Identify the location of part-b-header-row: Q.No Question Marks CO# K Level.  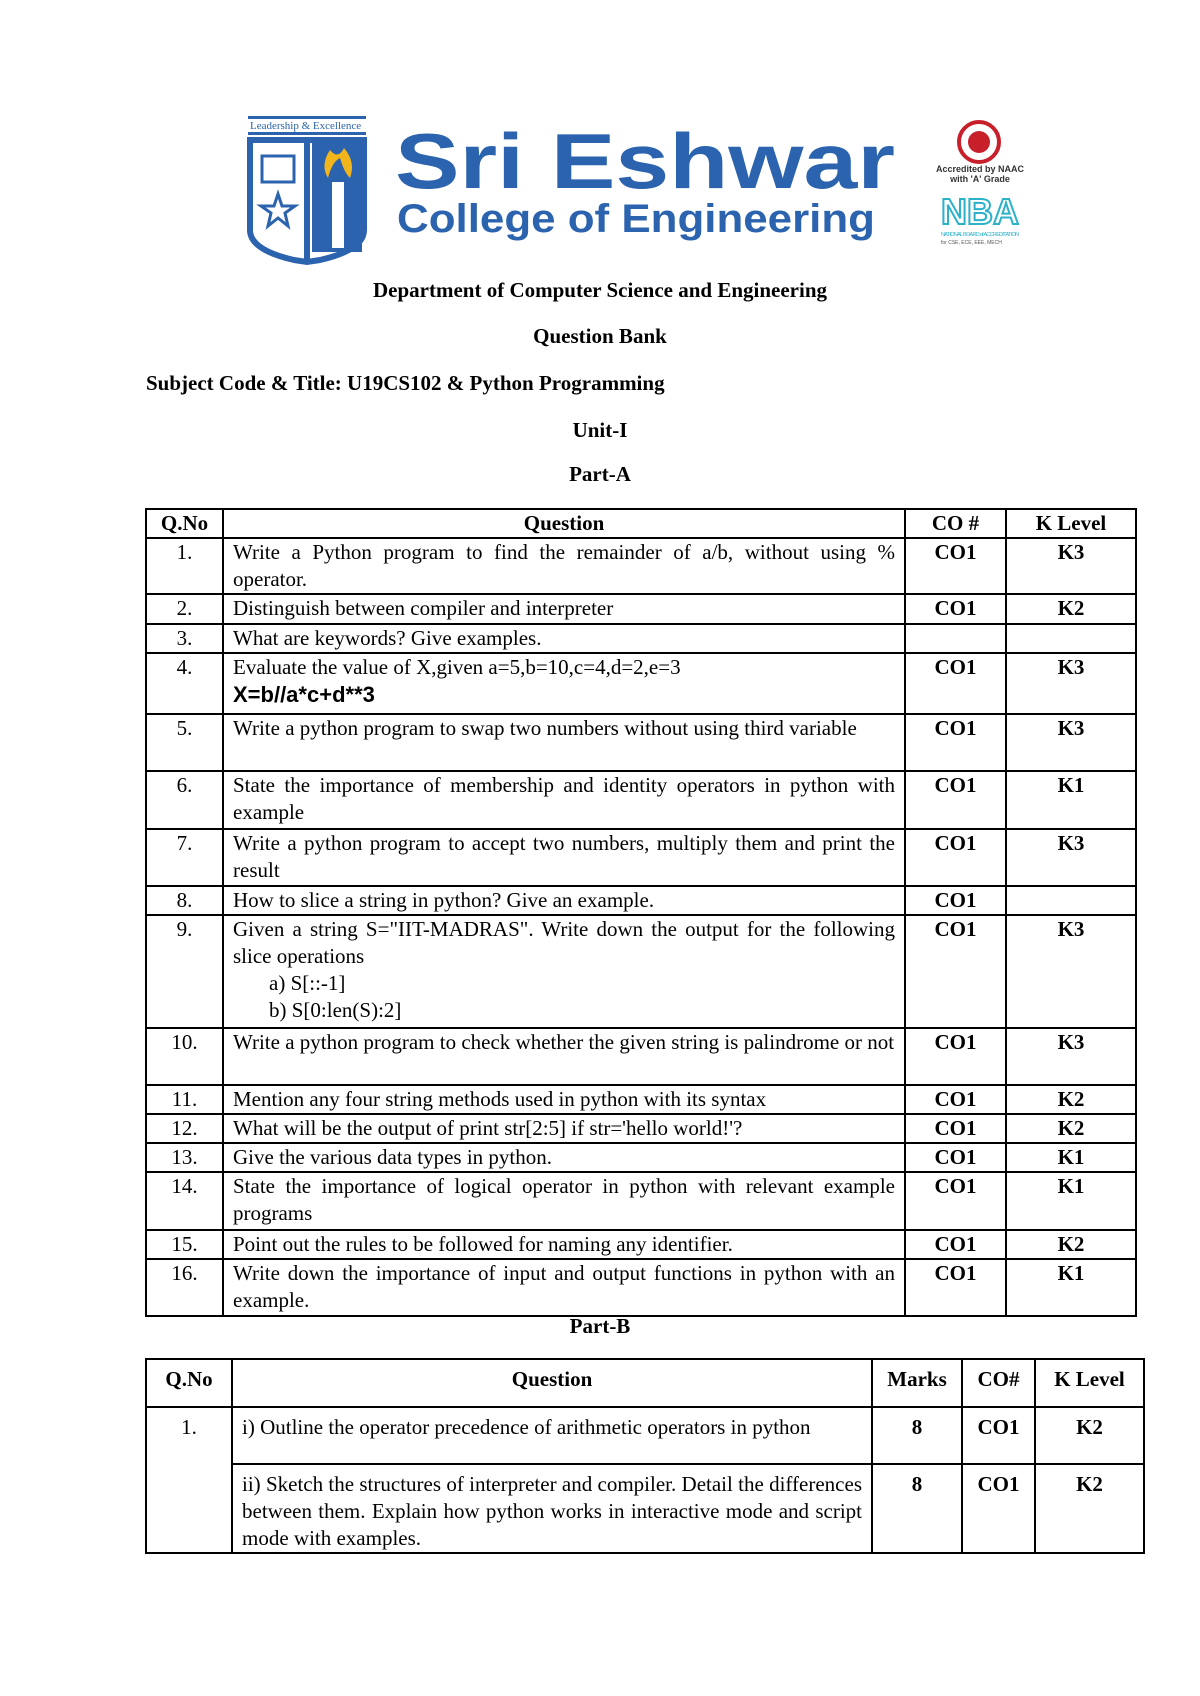
(645, 1383).